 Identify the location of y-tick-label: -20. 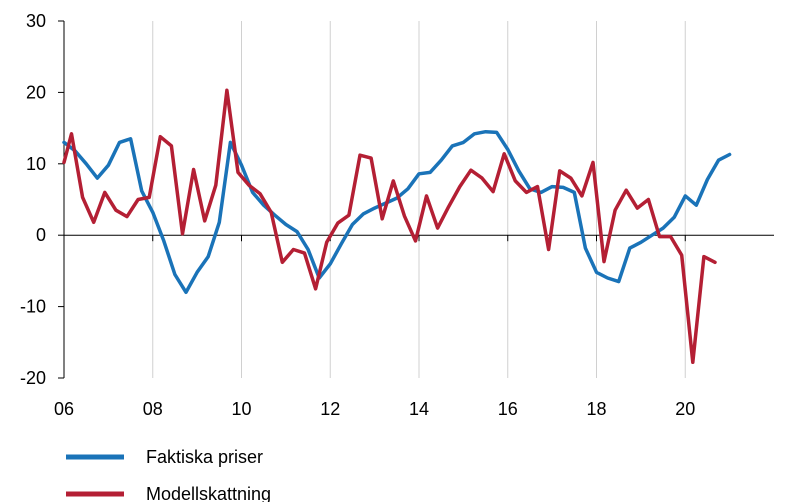
(33, 378).